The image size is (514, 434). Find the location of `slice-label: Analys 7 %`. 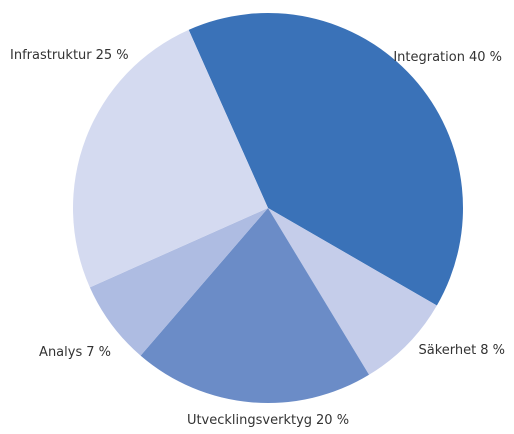

slice-label: Analys 7 % is located at coordinates (75, 352).